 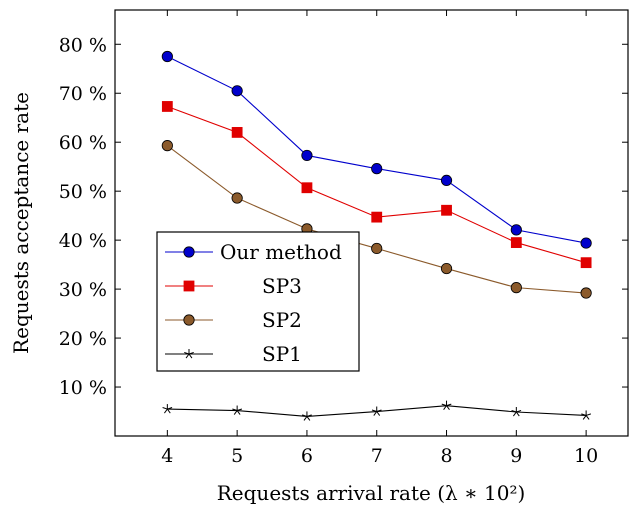 What do you see at coordinates (21, 223) in the screenshot?
I see `y-axis-title: Requests acceptance rate` at bounding box center [21, 223].